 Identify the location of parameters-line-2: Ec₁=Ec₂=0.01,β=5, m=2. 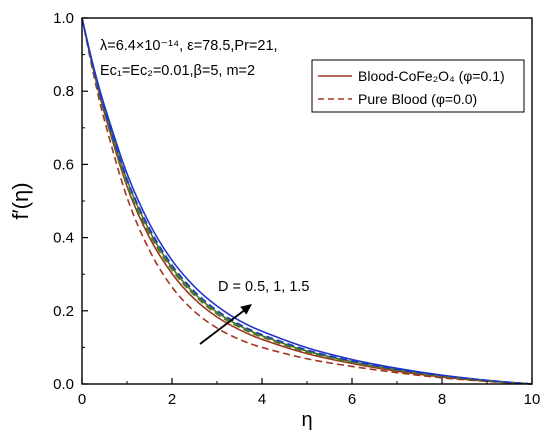
(177, 71).